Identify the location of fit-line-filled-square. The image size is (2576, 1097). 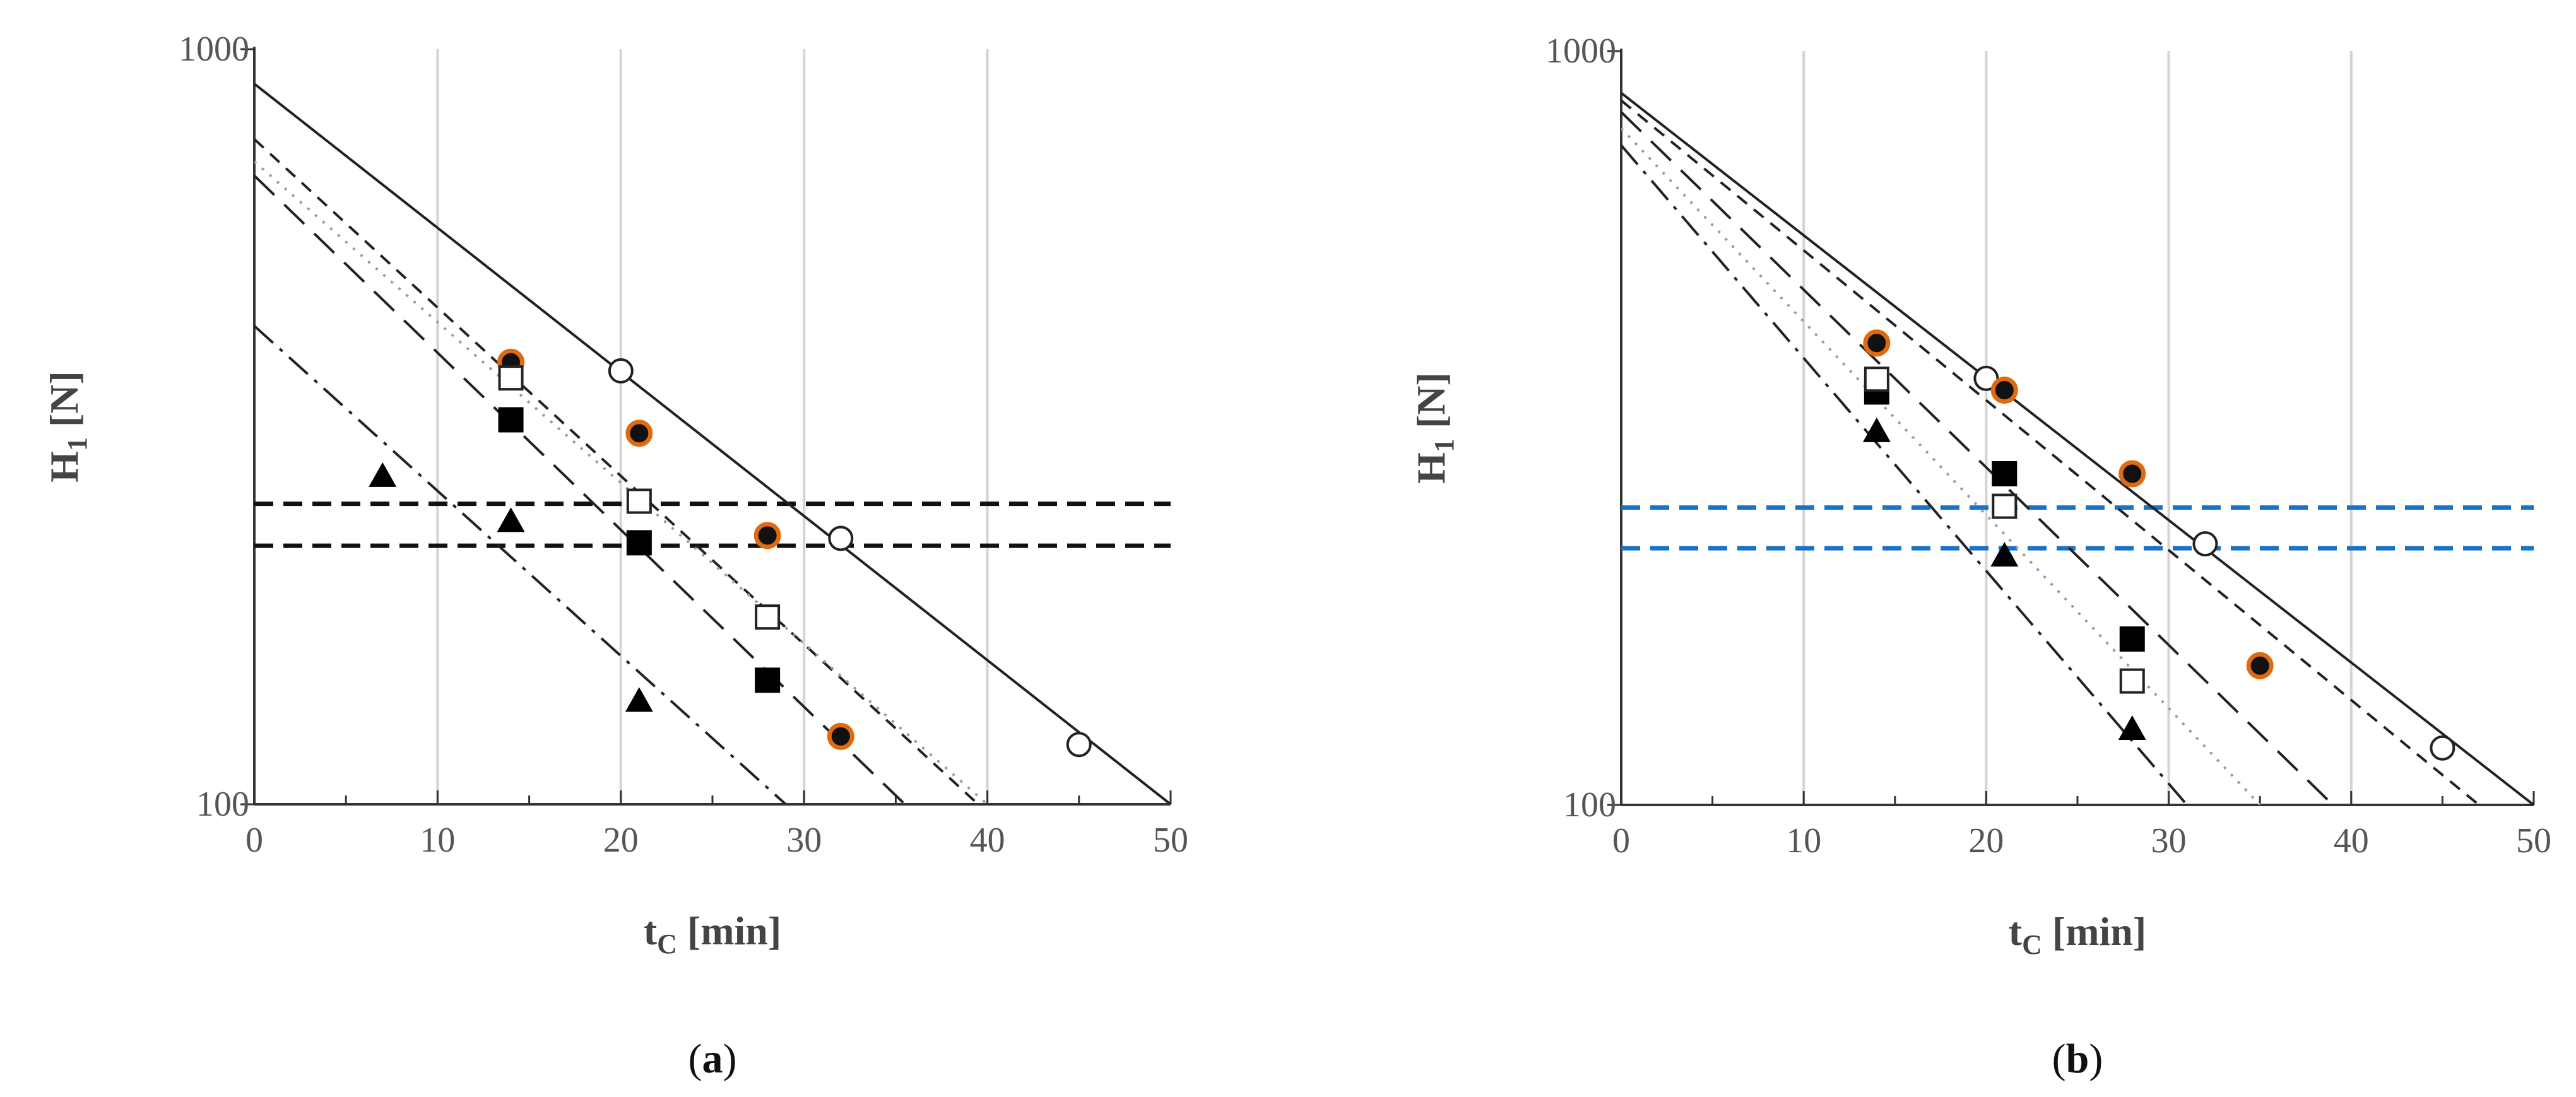
(580, 490).